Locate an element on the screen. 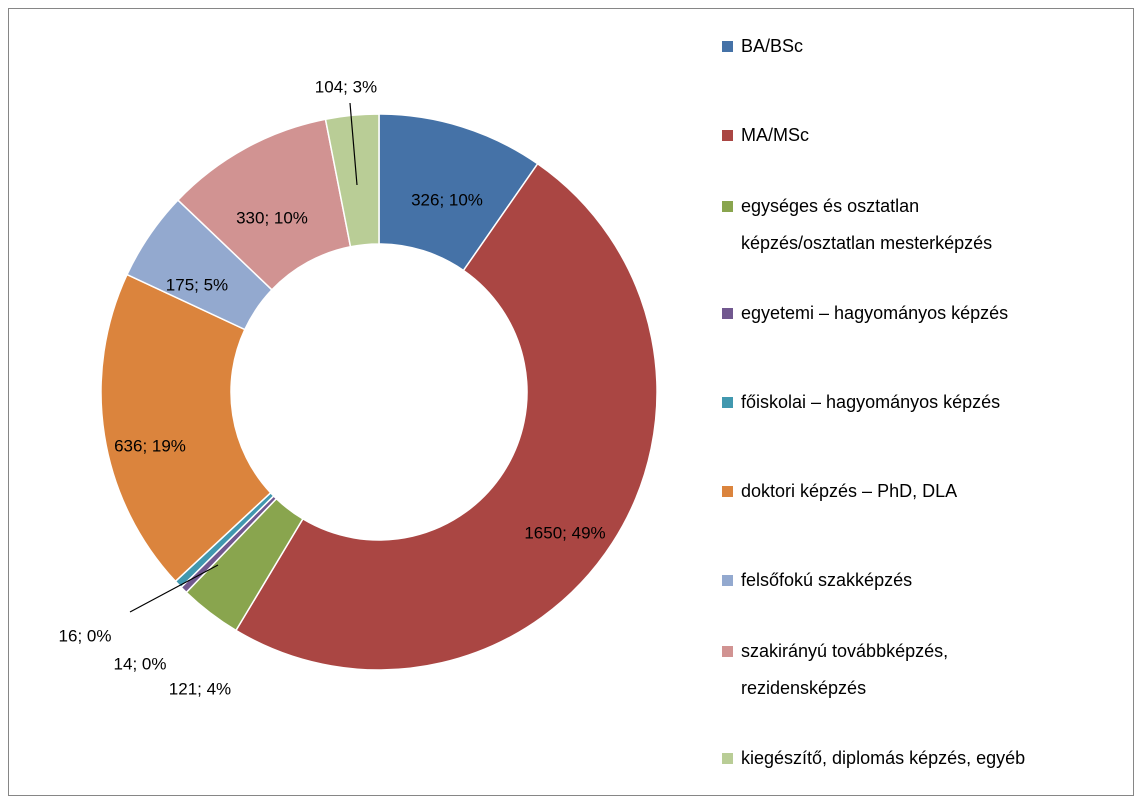 The height and width of the screenshot is (805, 1143). data-label: 330; 10% is located at coordinates (272, 217).